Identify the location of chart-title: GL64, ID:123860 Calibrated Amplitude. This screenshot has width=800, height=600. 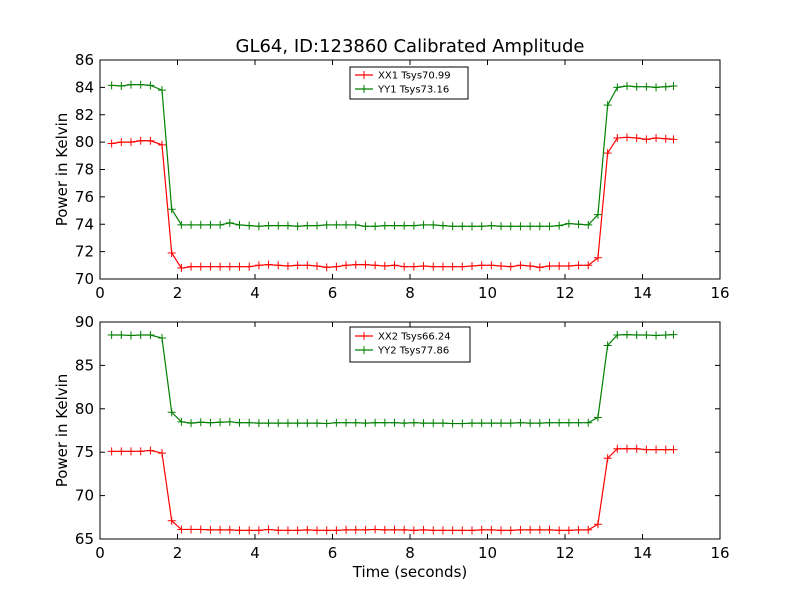
(410, 46).